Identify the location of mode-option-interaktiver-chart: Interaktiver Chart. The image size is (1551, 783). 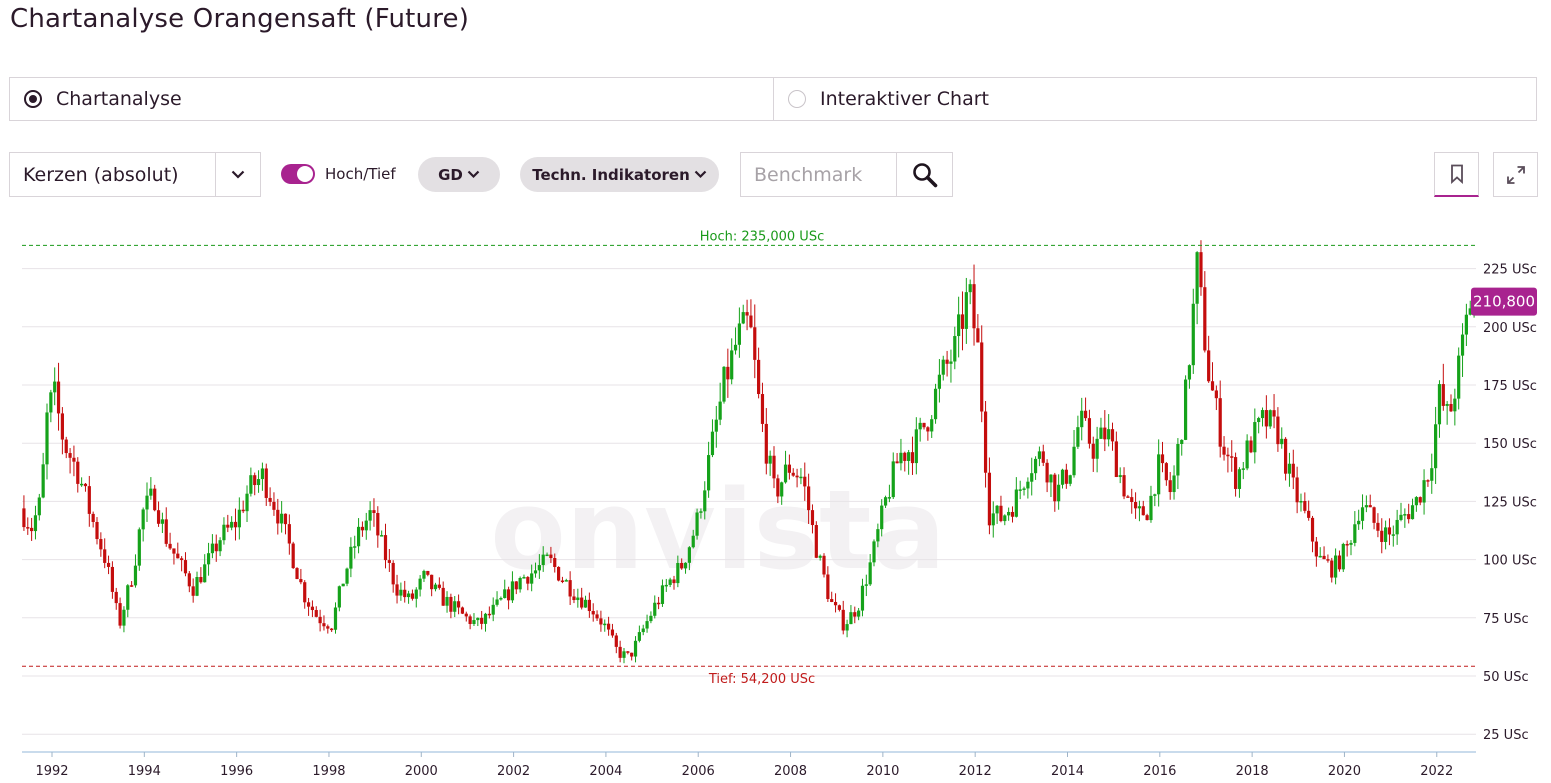
(1154, 99).